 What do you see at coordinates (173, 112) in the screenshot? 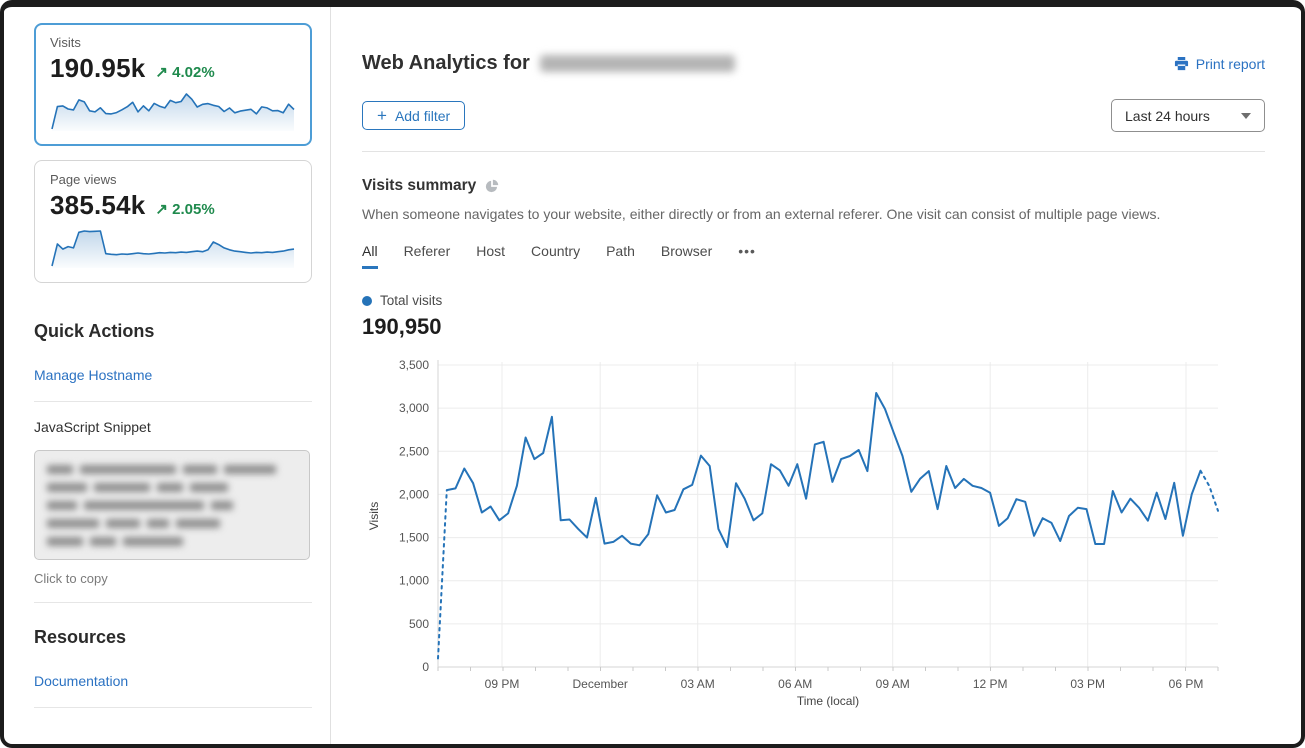
I see `visits-sparkline-chart` at bounding box center [173, 112].